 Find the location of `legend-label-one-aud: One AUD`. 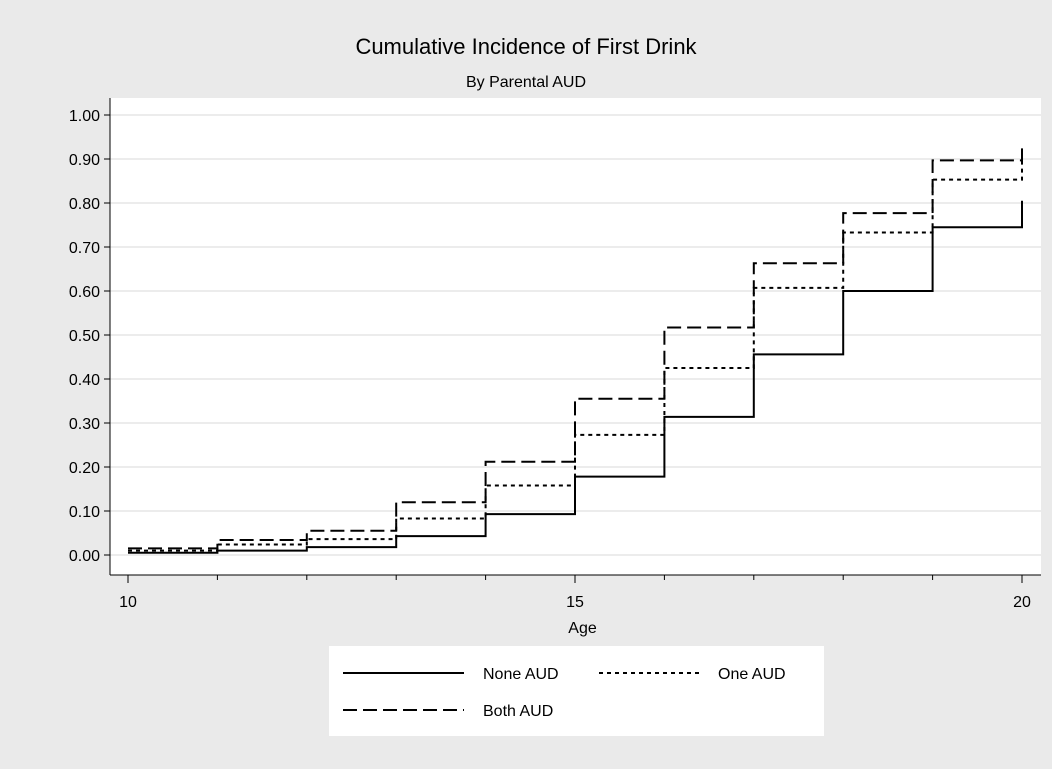

legend-label-one-aud: One AUD is located at coordinates (752, 674).